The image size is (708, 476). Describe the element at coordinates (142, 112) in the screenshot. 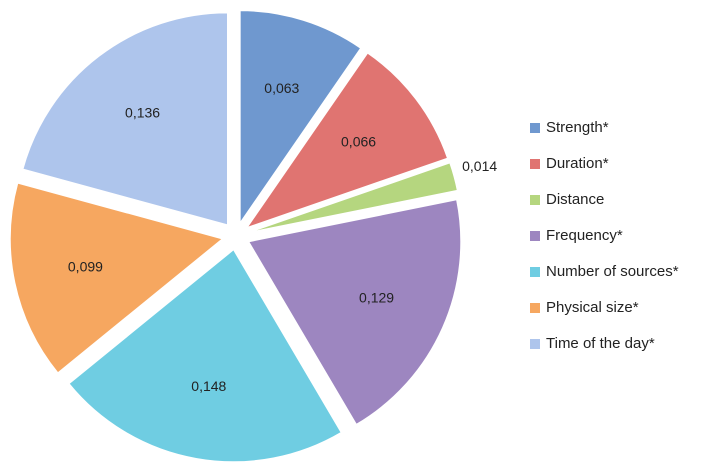

I see `data-label: 0,136` at that location.